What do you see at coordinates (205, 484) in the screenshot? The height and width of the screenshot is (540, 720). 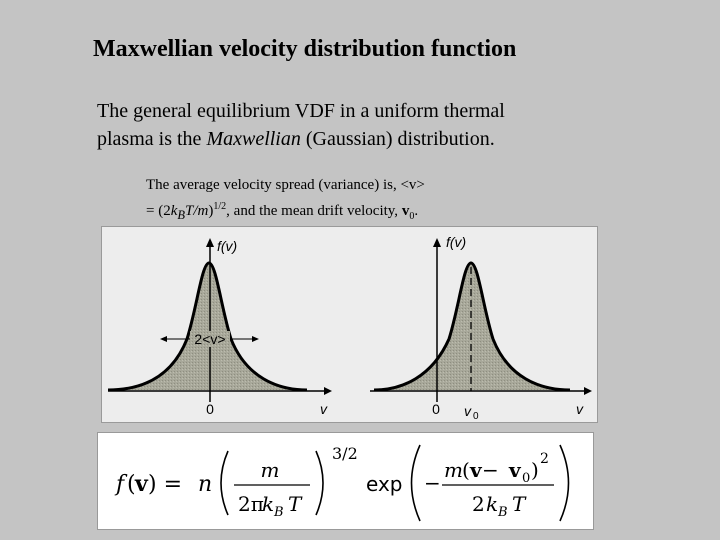 I see `formula-n: n` at bounding box center [205, 484].